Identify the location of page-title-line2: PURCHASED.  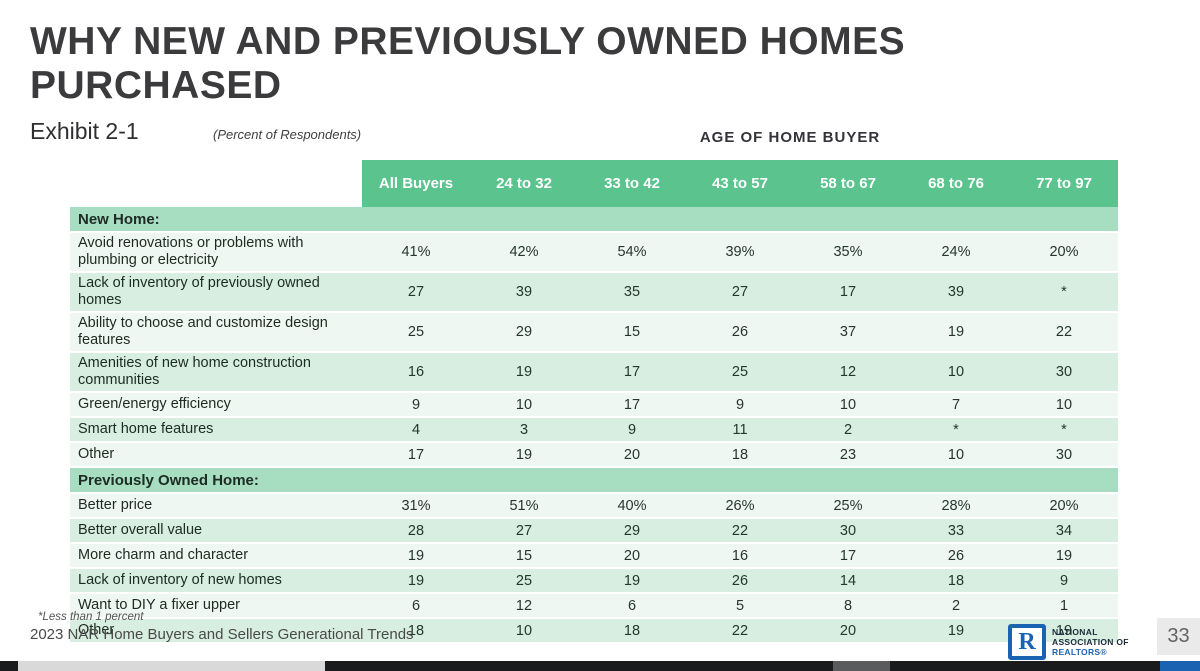
(156, 85).